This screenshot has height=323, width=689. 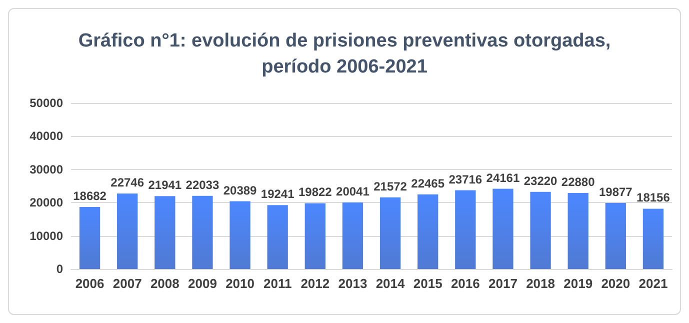 I want to click on x-tick-label: 2009, so click(x=202, y=283).